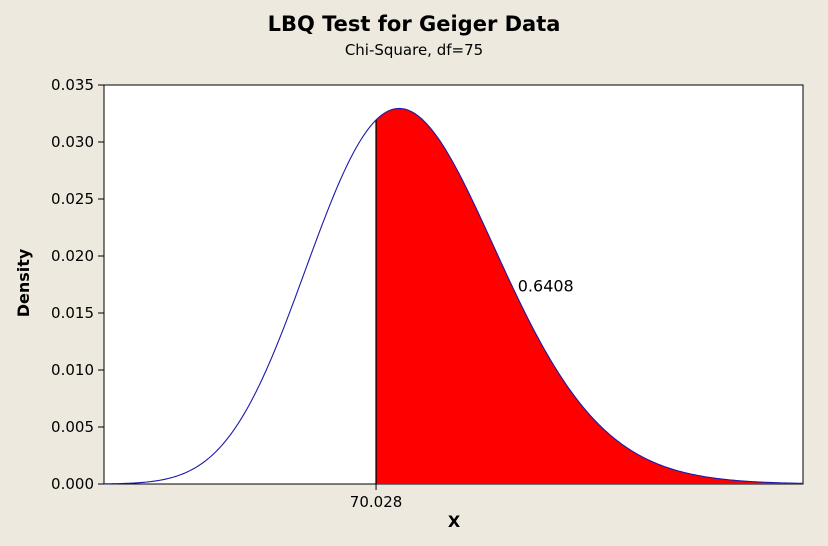  Describe the element at coordinates (72, 484) in the screenshot. I see `y-tick-label: 0.000` at that location.